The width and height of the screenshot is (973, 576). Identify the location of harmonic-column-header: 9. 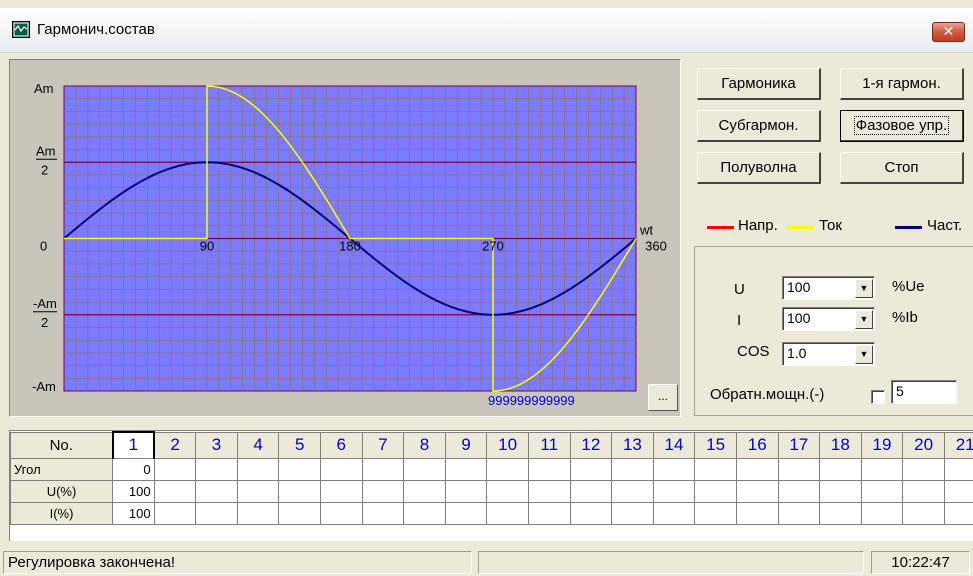
(466, 445).